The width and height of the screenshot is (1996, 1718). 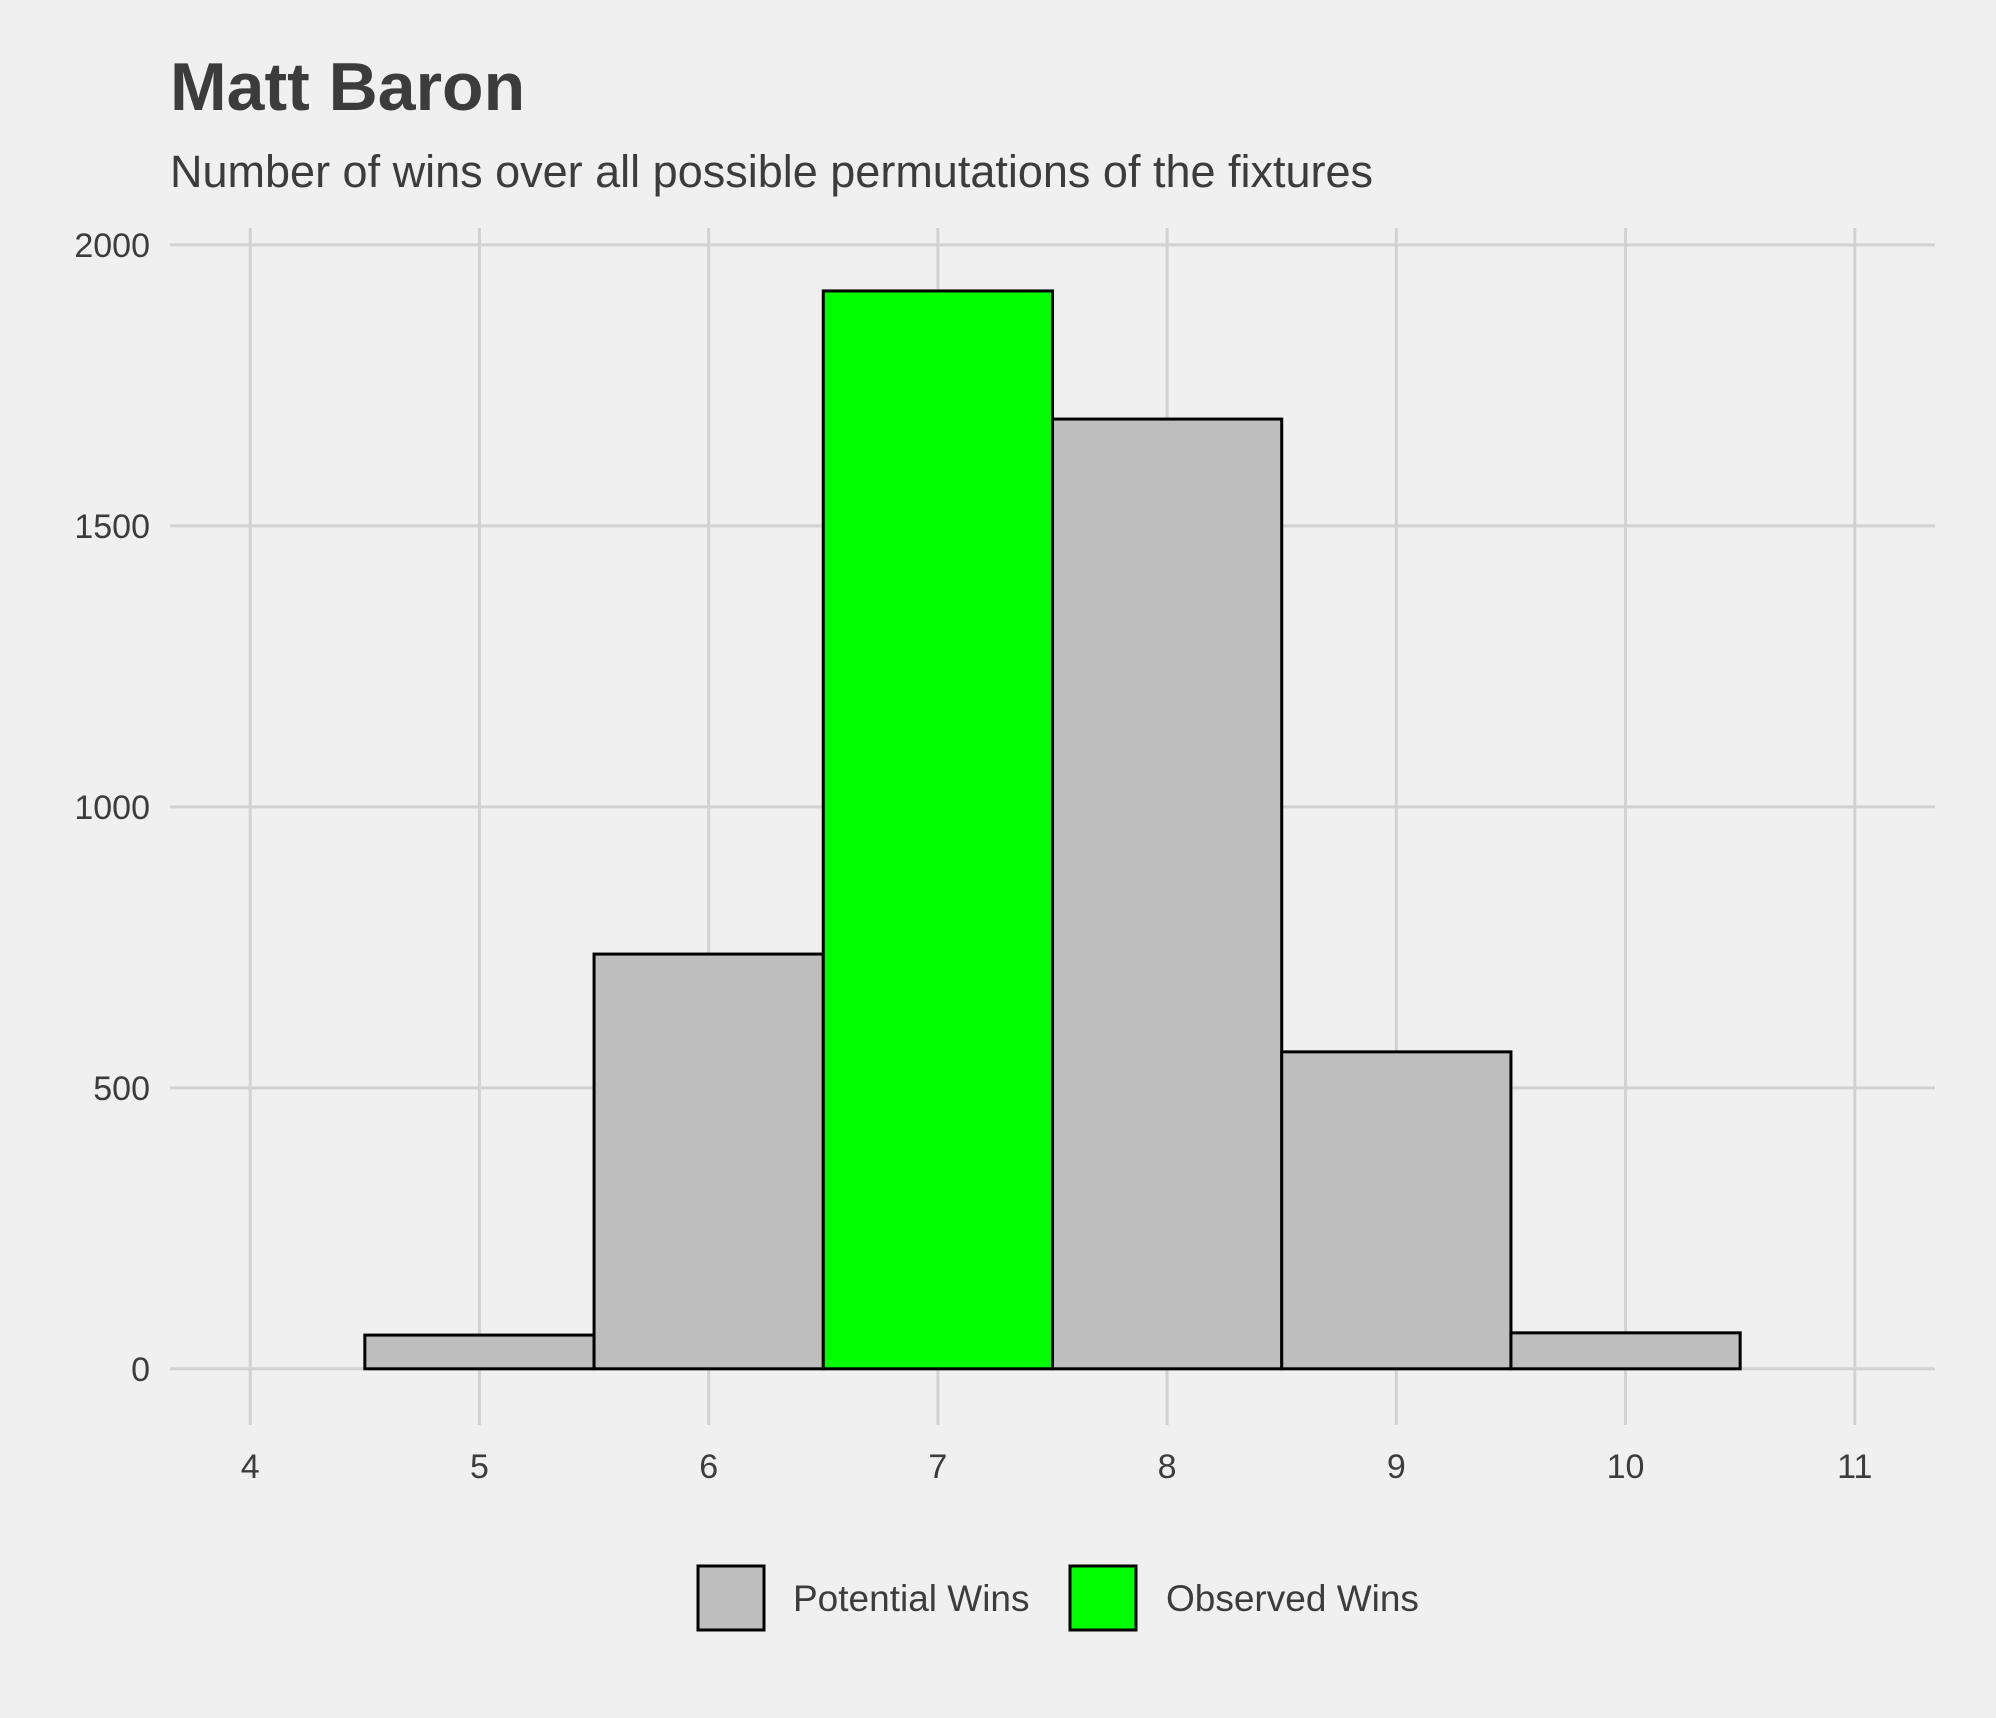 What do you see at coordinates (1396, 1210) in the screenshot?
I see `bar-9-wins` at bounding box center [1396, 1210].